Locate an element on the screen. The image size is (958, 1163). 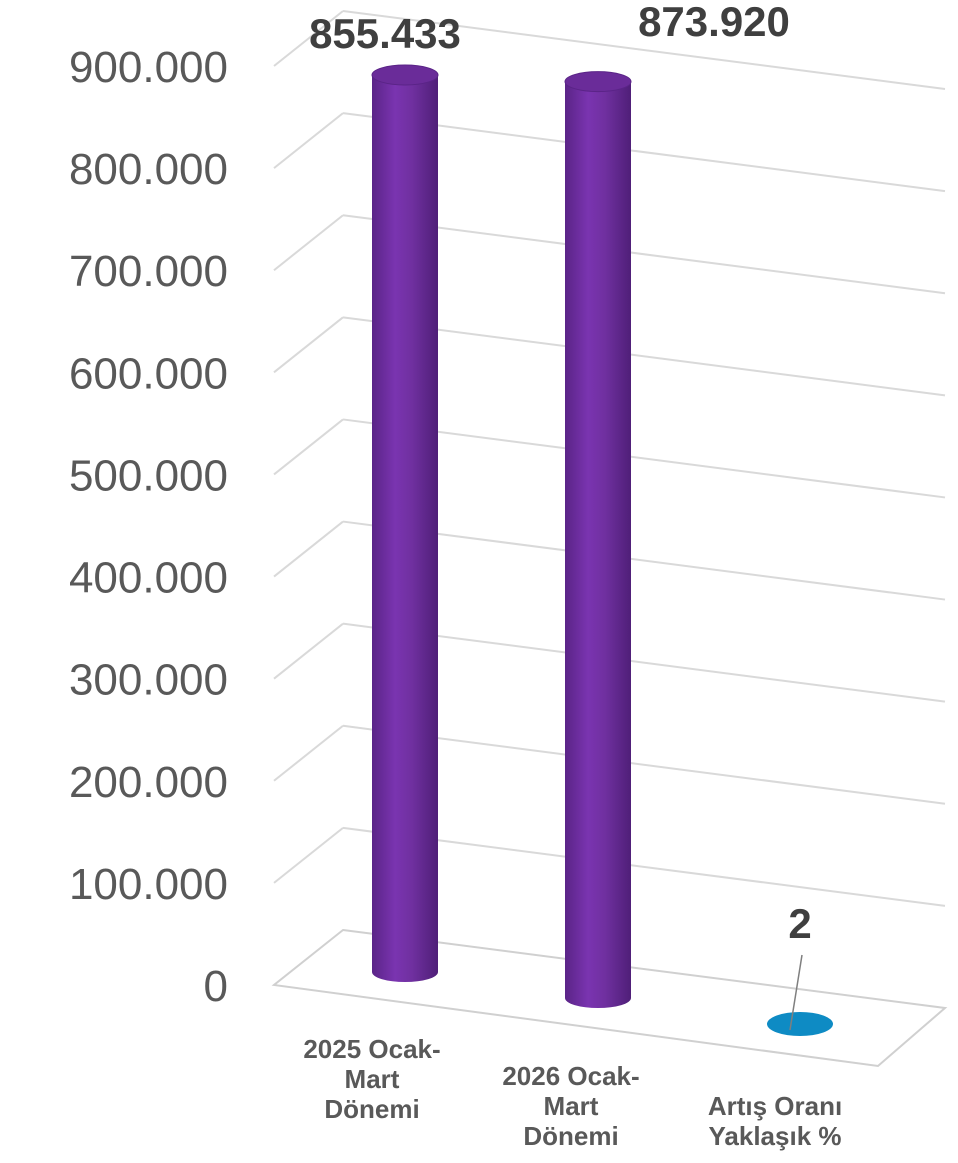
y-tick-label: 700.000 is located at coordinates (148, 271).